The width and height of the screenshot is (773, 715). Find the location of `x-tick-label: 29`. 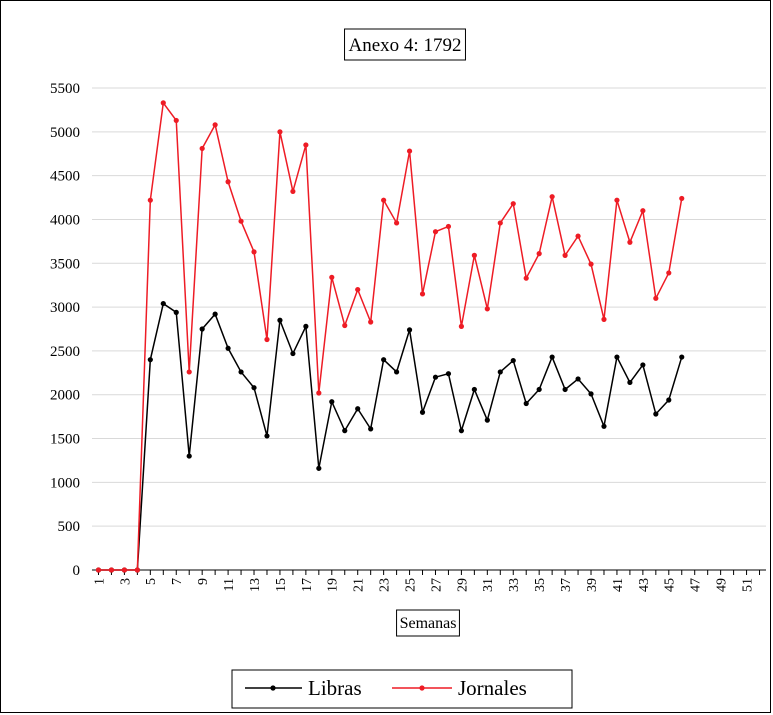

x-tick-label: 29 is located at coordinates (462, 585).